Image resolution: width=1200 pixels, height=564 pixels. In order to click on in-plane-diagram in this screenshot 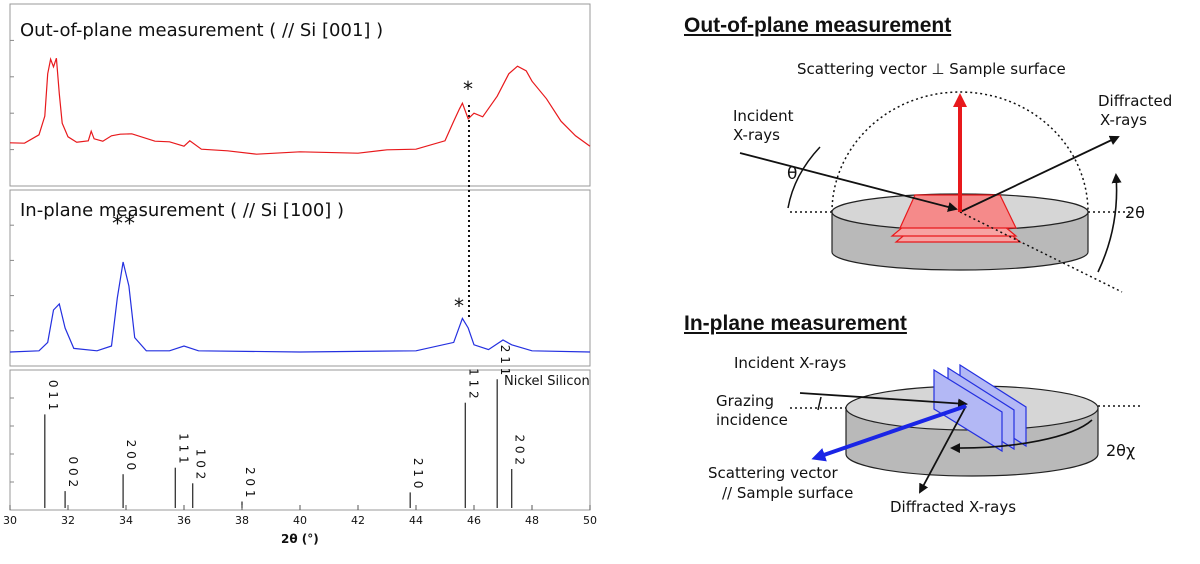, I will do `click(965, 428)`.